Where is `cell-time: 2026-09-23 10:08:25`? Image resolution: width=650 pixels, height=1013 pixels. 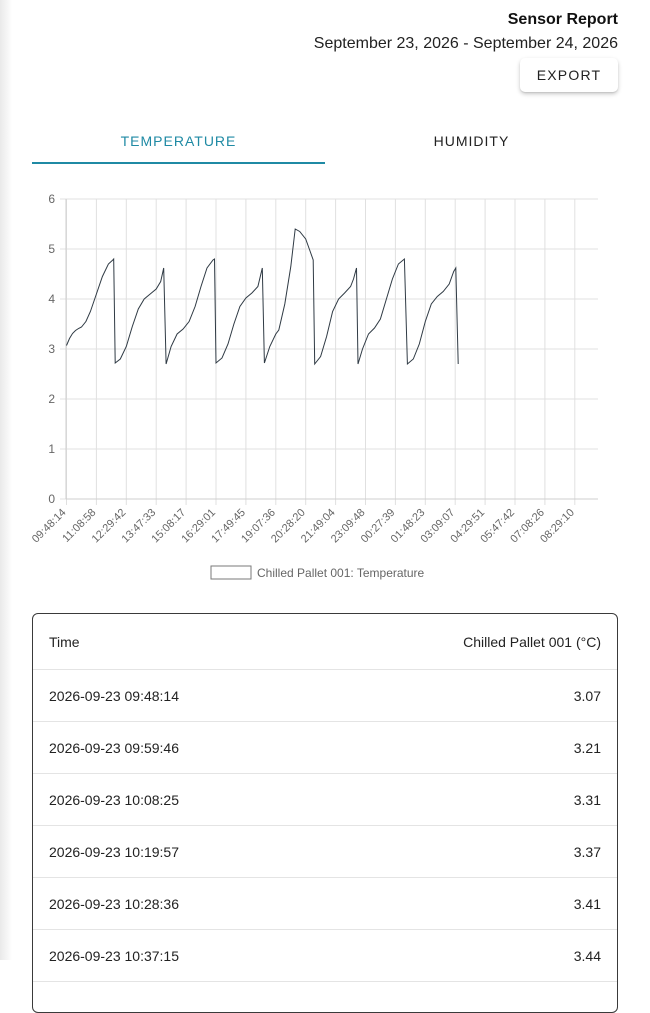 cell-time: 2026-09-23 10:08:25 is located at coordinates (114, 799).